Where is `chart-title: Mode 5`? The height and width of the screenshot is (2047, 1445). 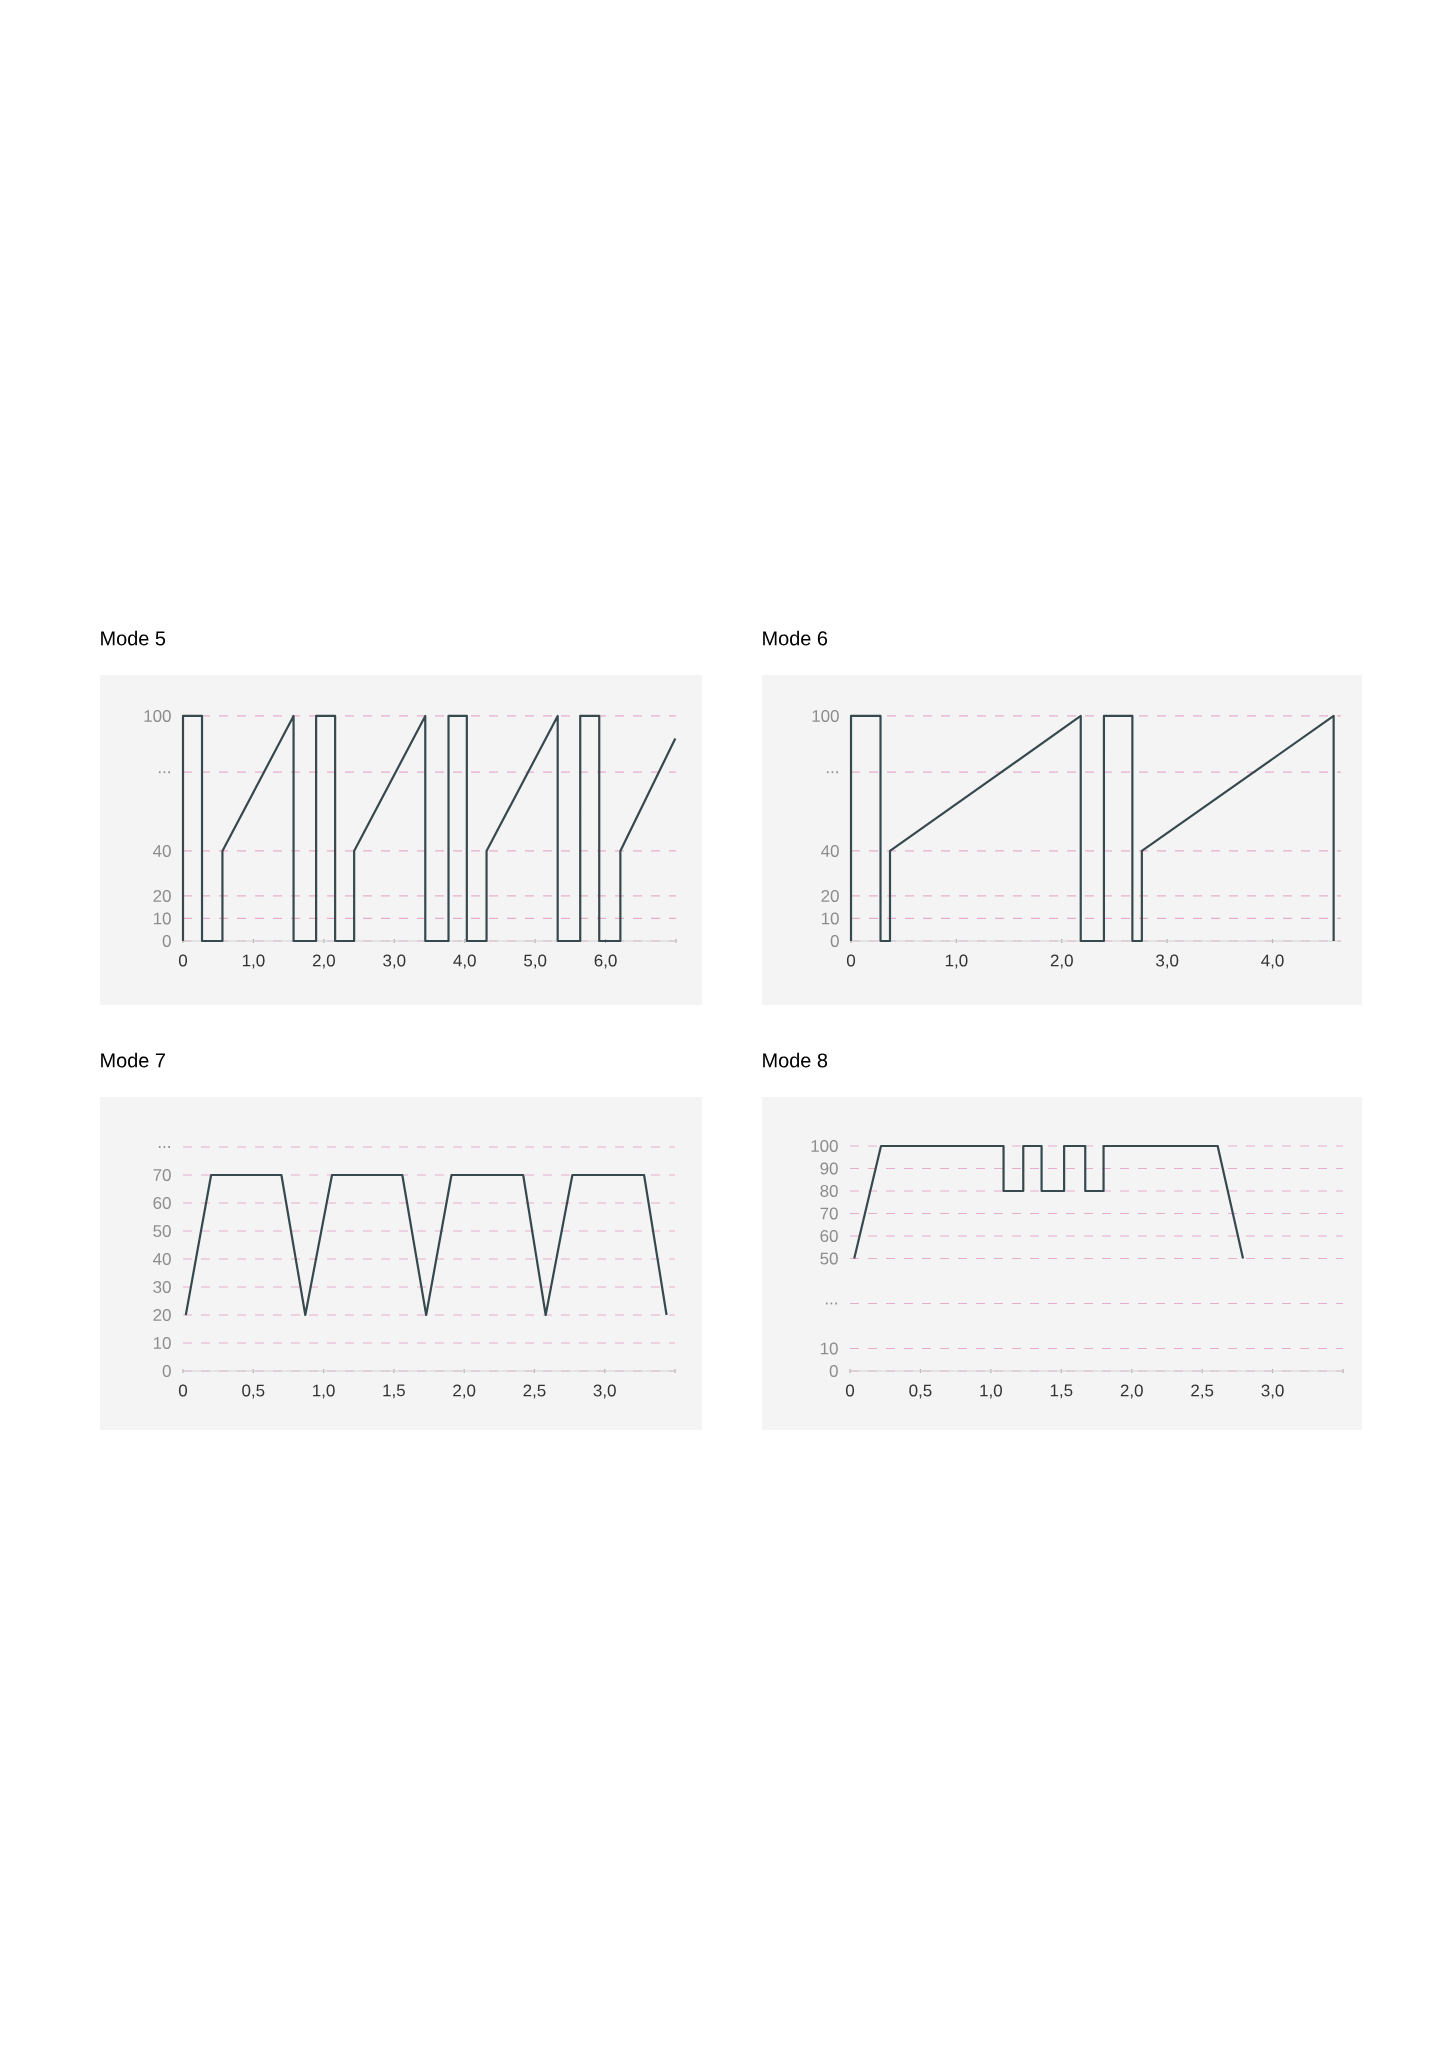
chart-title: Mode 5 is located at coordinates (133, 638).